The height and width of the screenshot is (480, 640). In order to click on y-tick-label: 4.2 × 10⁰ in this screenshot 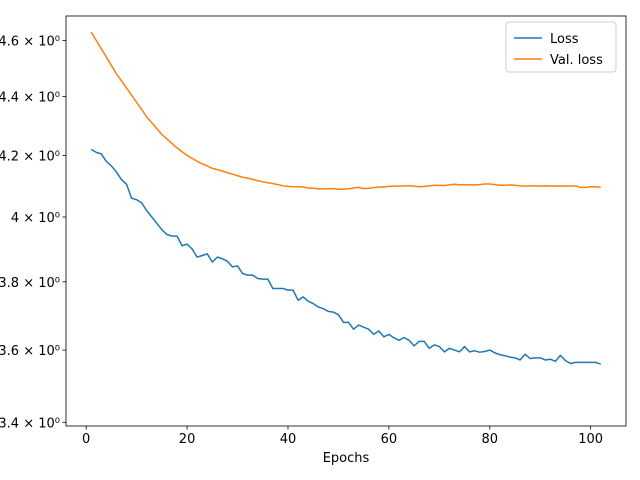, I will do `click(30, 156)`.